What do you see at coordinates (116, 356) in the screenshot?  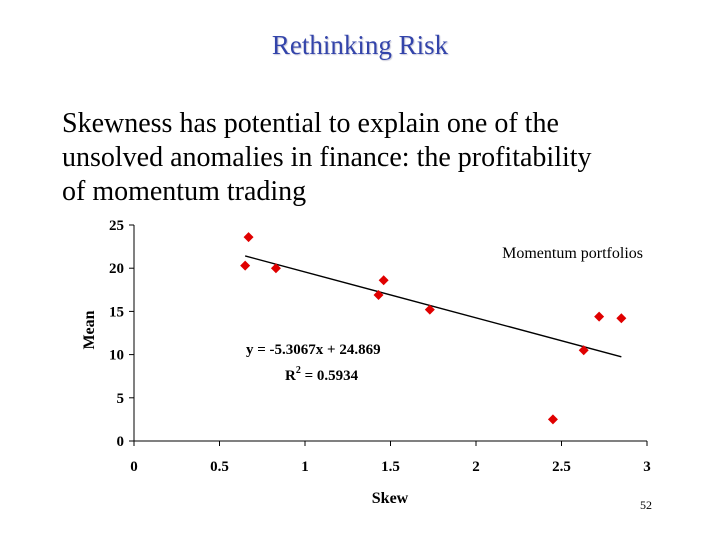 I see `y-tick-label: 10` at bounding box center [116, 356].